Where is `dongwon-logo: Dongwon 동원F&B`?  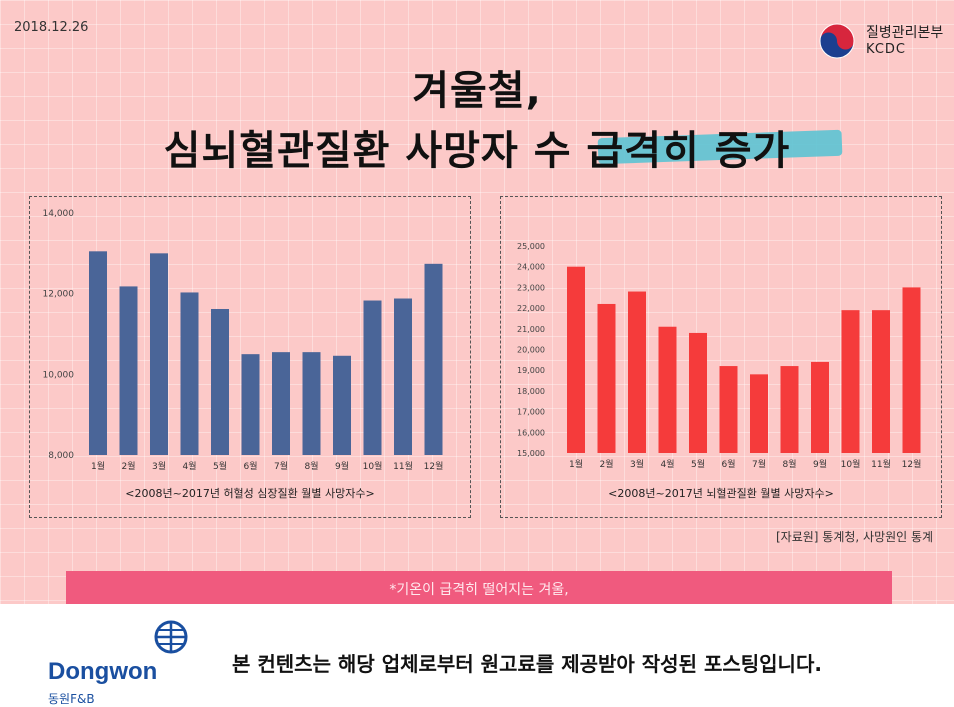
dongwon-logo: Dongwon 동원F&B is located at coordinates (123, 663).